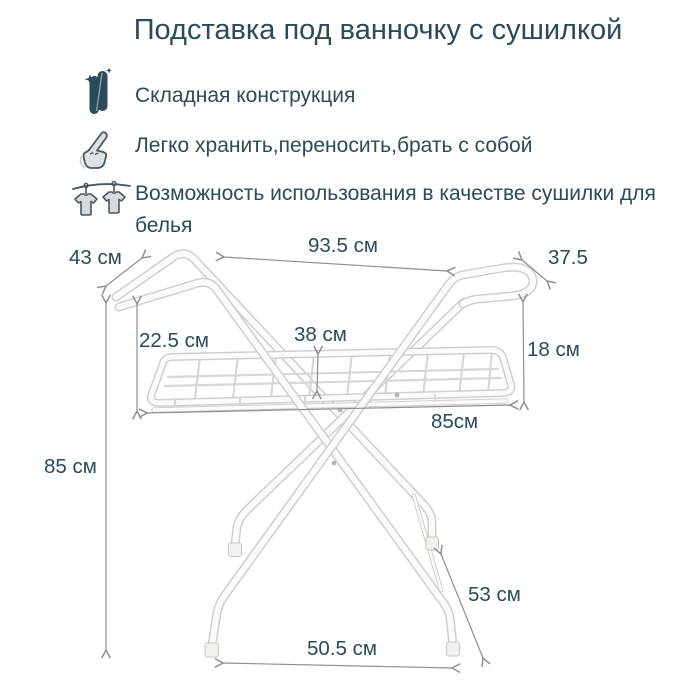 Image resolution: width=700 pixels, height=700 pixels. I want to click on dimension-handle-above-rack-height: 18 см, so click(548, 352).